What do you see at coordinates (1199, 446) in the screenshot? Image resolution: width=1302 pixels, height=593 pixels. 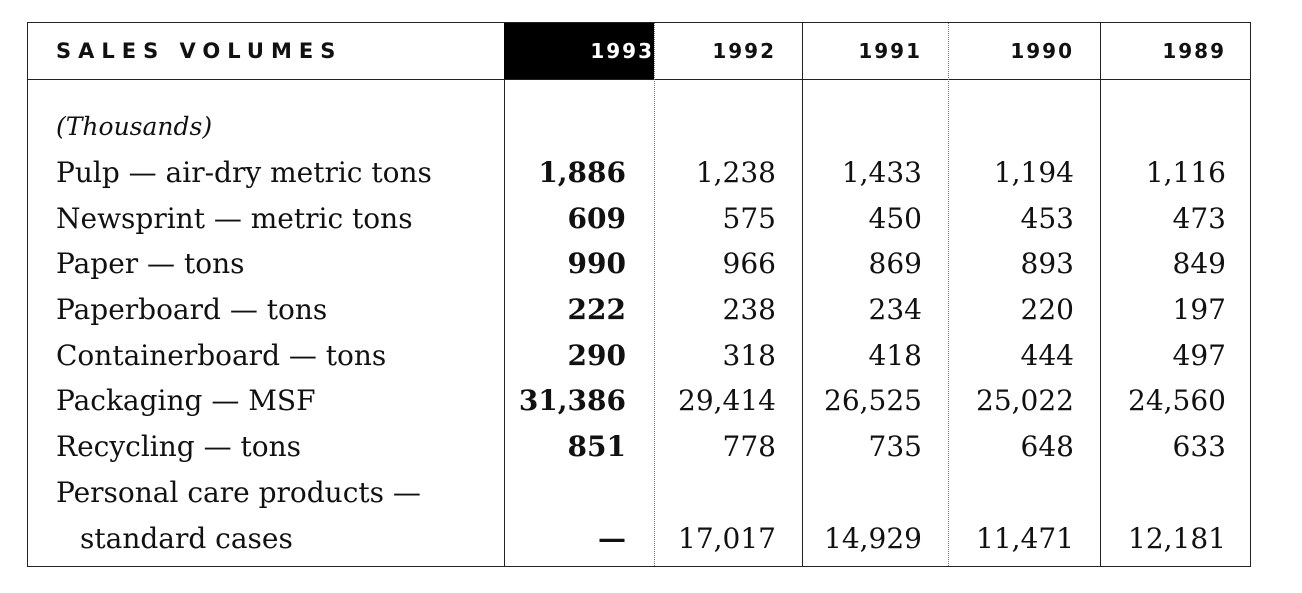 I see `value-cell-1989: 633` at bounding box center [1199, 446].